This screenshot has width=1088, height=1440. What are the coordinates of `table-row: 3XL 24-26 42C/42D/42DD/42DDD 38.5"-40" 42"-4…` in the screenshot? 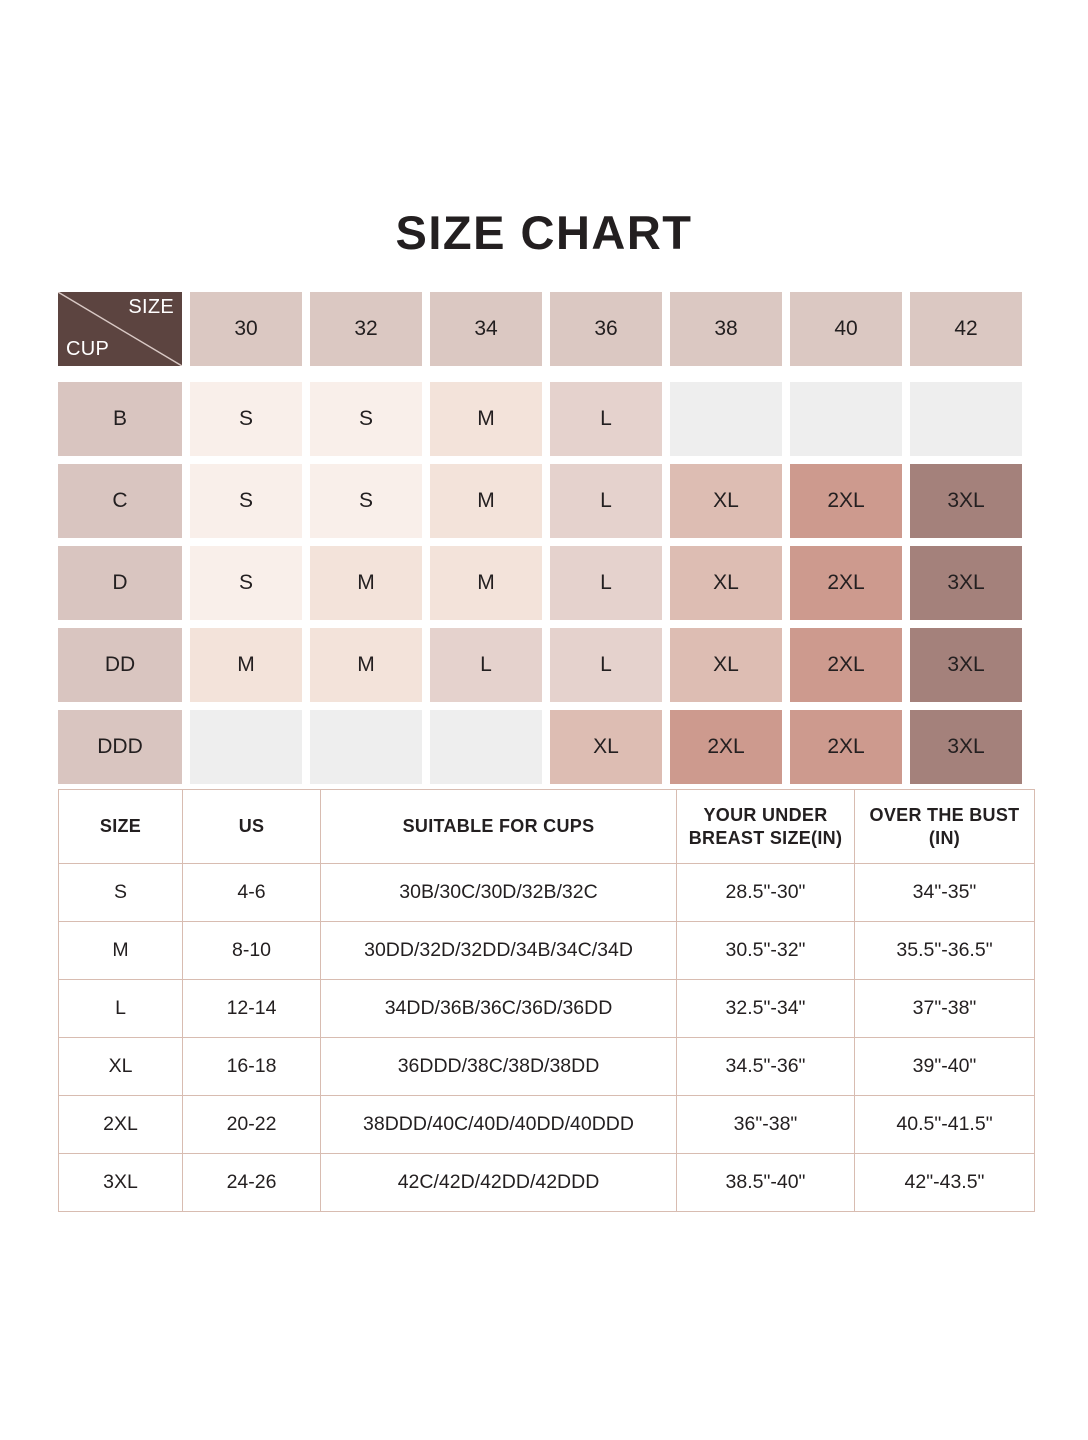 It's located at (546, 1182).